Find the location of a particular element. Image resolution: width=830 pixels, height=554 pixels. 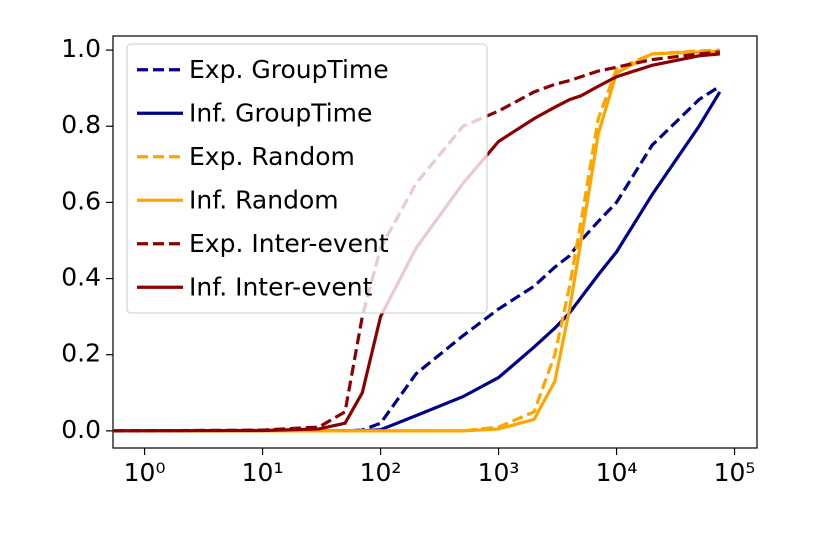

y-tick-label: 0.0 is located at coordinates (81, 429).